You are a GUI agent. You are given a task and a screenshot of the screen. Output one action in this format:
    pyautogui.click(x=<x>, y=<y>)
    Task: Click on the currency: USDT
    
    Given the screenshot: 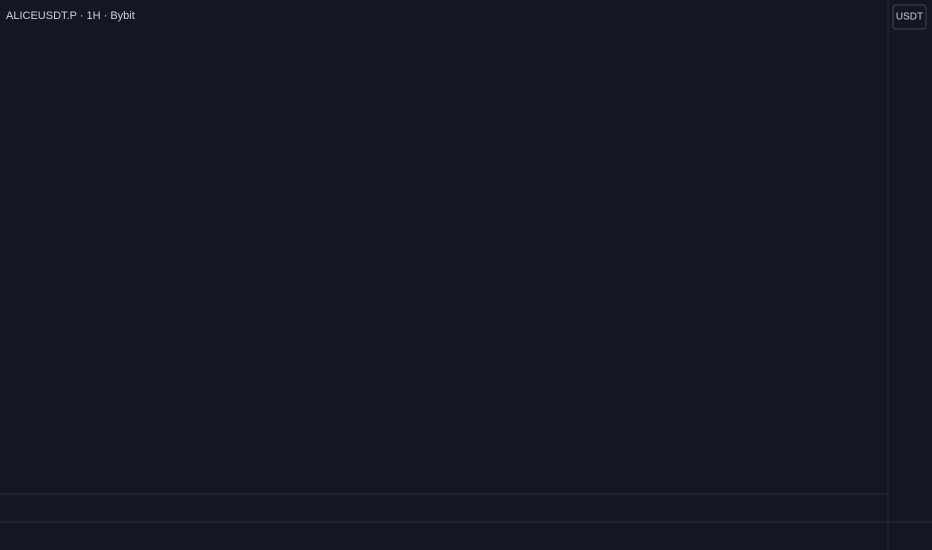 What is the action you would take?
    pyautogui.click(x=909, y=17)
    